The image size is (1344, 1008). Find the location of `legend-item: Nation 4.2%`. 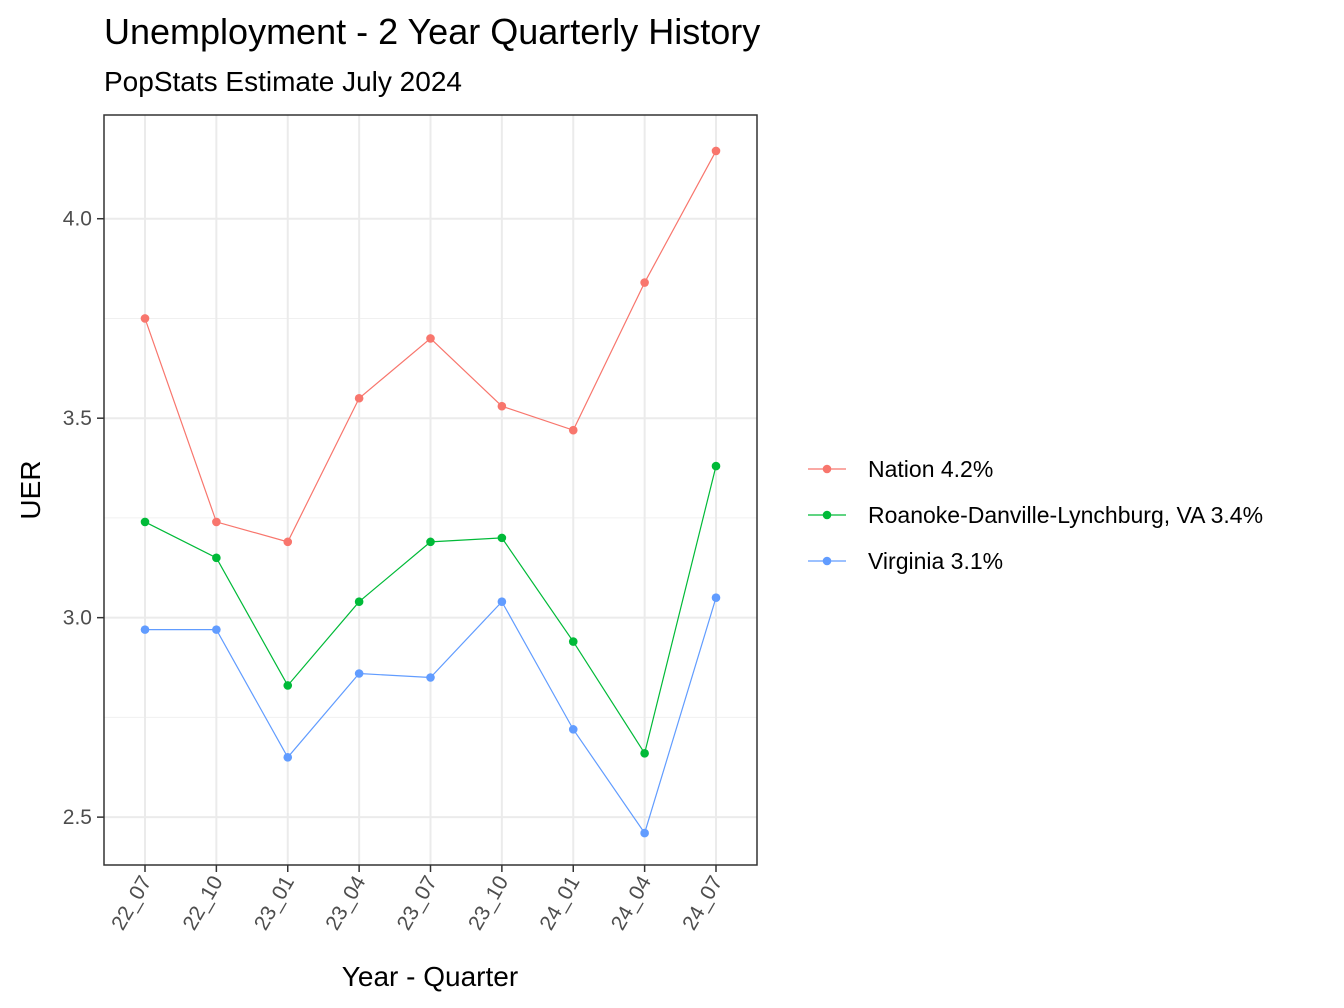

legend-item: Nation 4.2% is located at coordinates (900, 469).